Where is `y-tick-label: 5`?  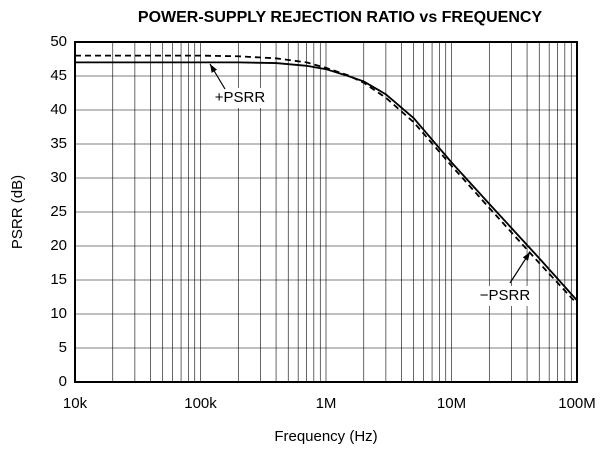 y-tick-label: 5 is located at coordinates (63, 347).